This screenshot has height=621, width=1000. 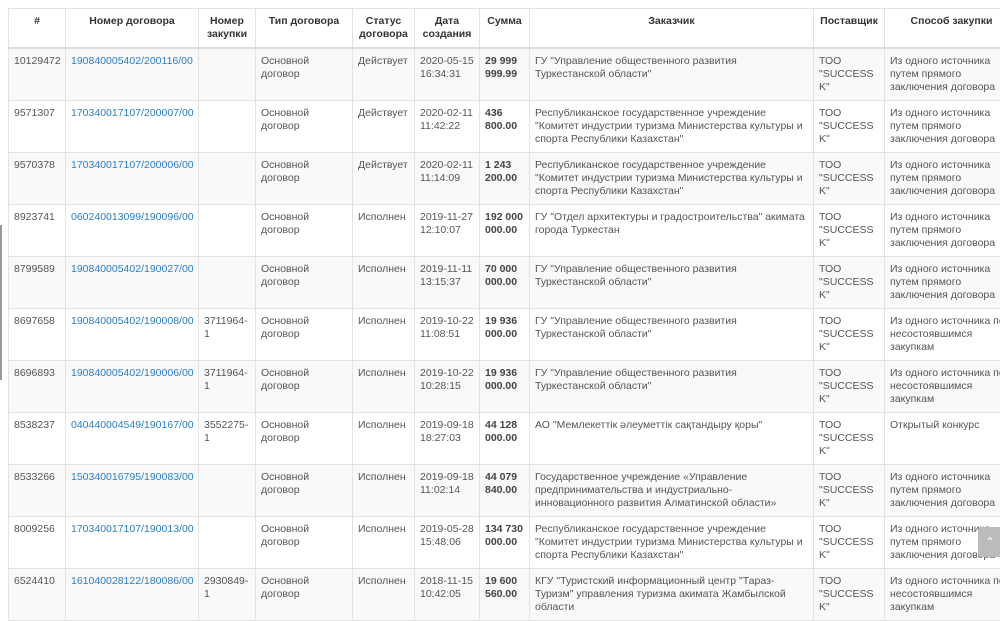 I want to click on chevron-up-icon: ⌃, so click(x=990, y=542).